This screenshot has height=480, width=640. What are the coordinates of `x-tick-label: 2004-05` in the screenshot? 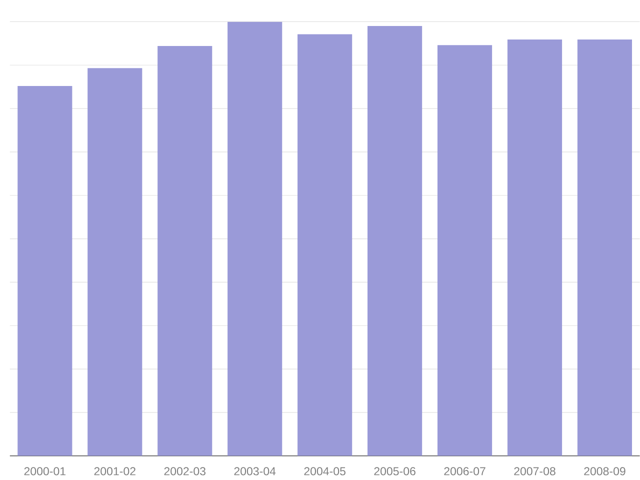 It's located at (325, 471).